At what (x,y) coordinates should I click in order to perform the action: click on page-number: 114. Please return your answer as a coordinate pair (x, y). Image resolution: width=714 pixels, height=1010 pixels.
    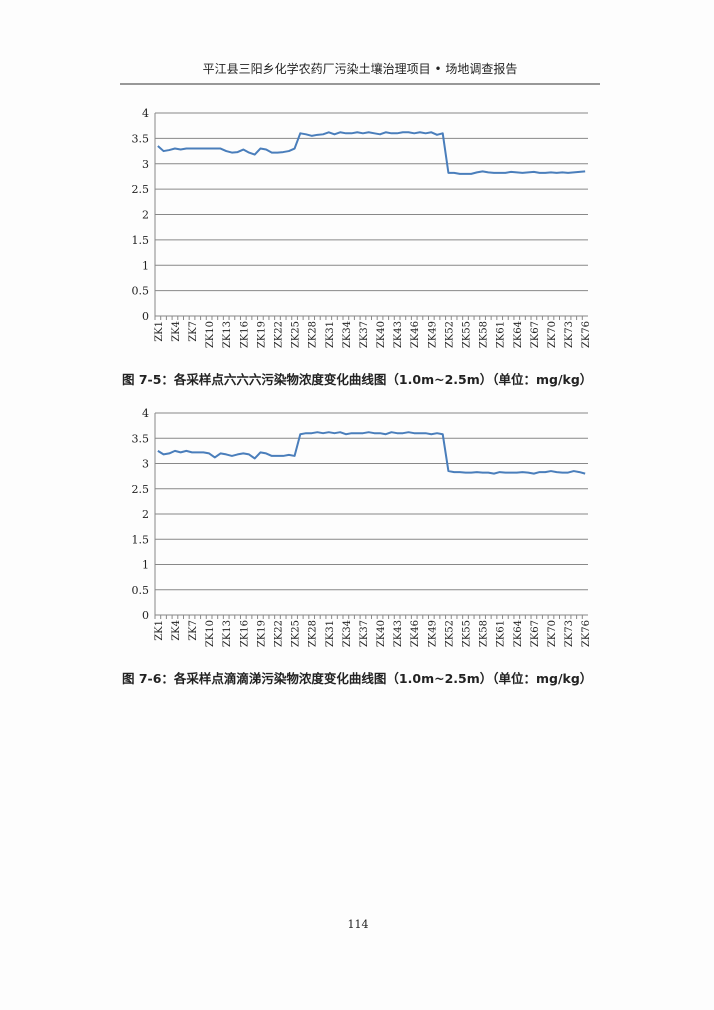
    Looking at the image, I should click on (358, 924).